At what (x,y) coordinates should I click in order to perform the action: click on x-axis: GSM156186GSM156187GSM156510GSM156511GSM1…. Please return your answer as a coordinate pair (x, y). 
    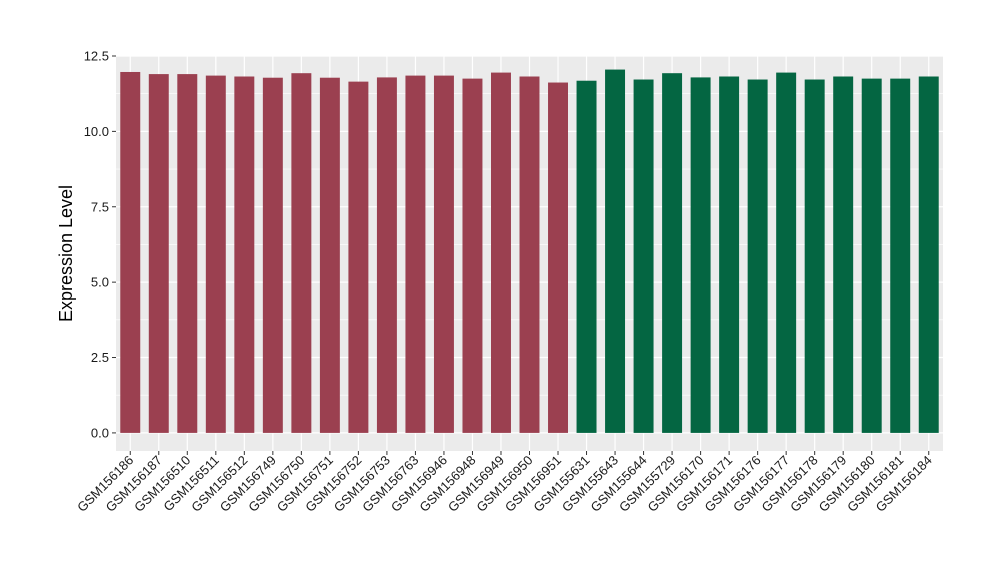
    Looking at the image, I should click on (504, 483).